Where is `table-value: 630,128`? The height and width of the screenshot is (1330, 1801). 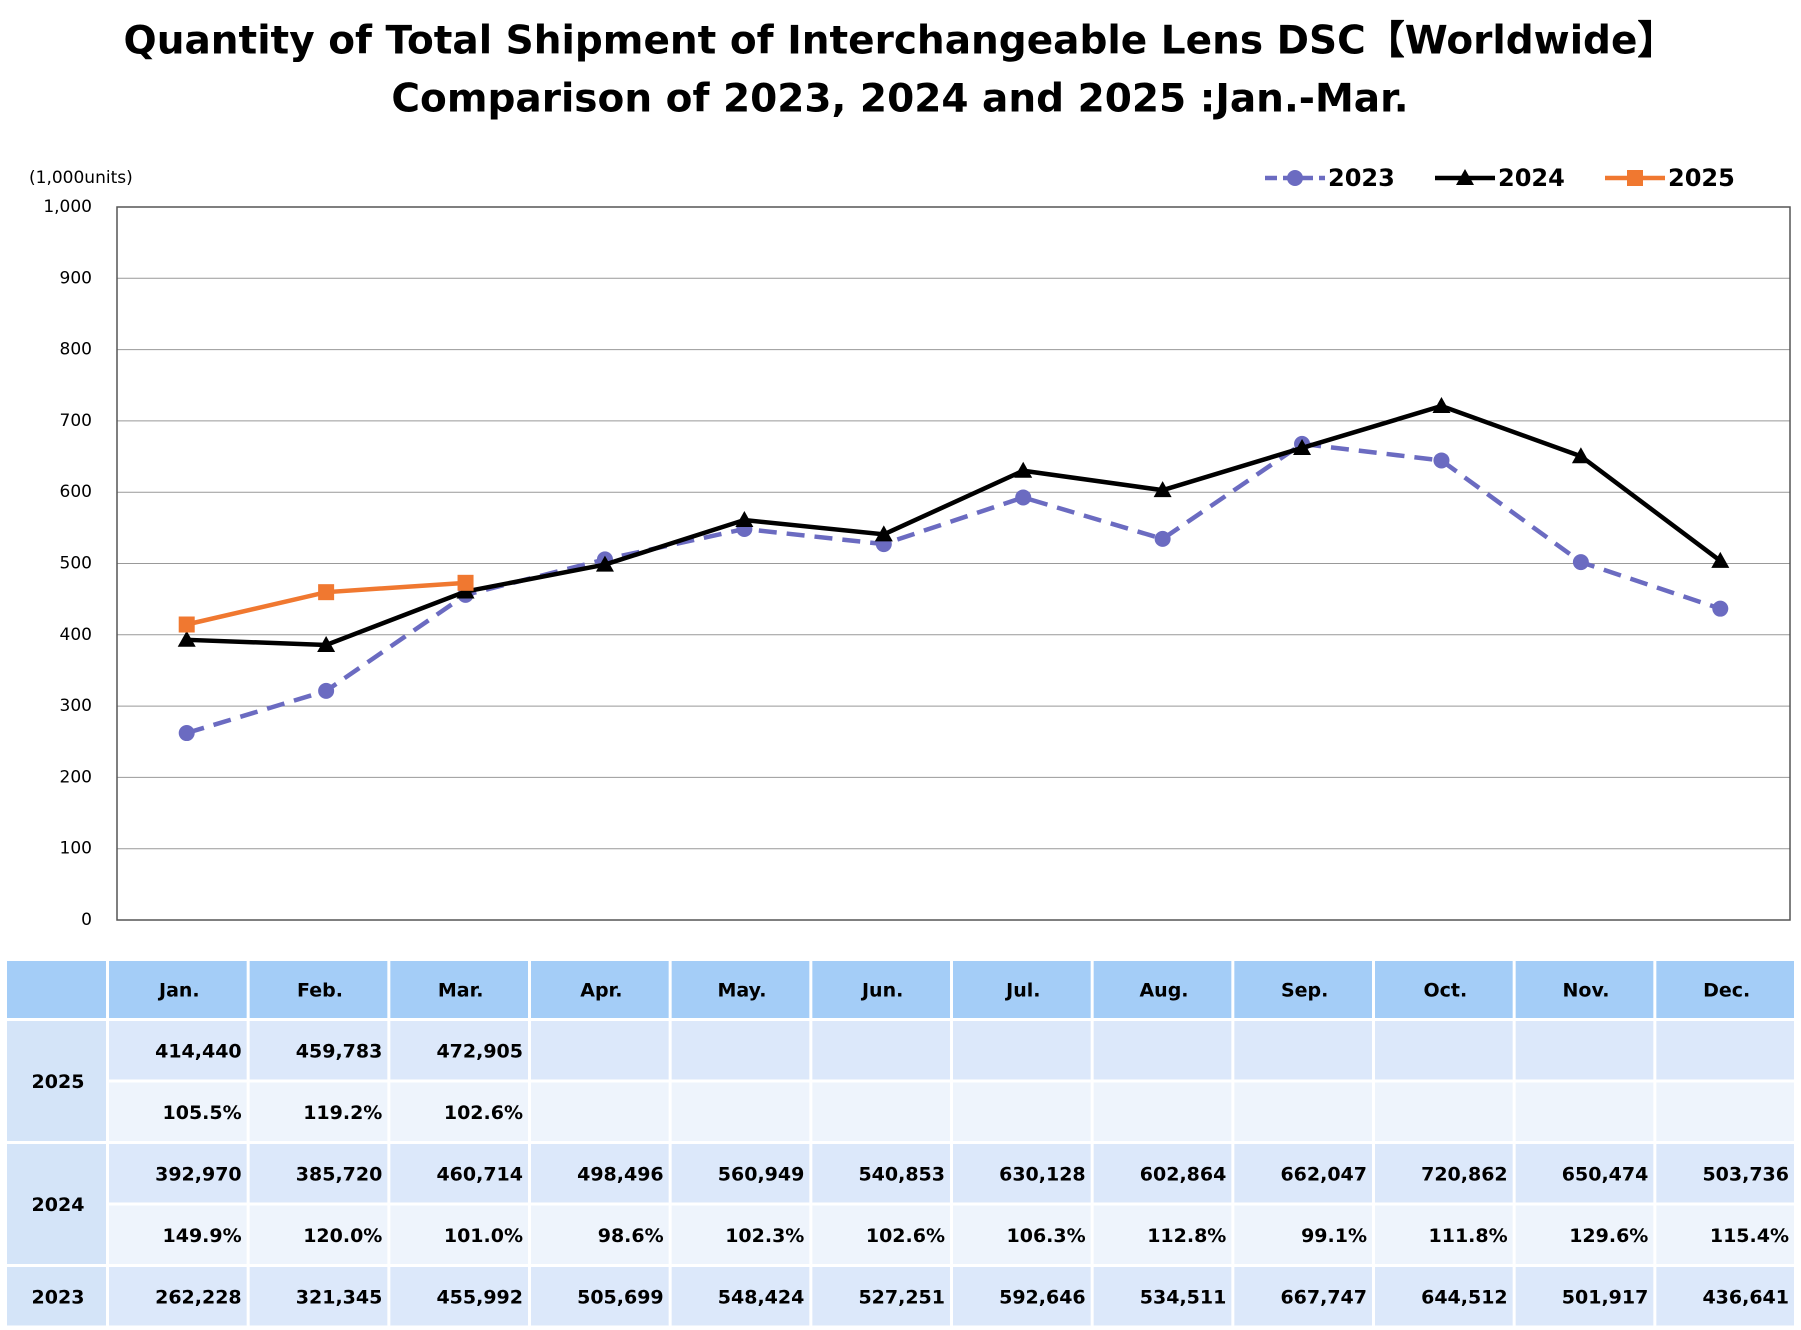
table-value: 630,128 is located at coordinates (1042, 1174).